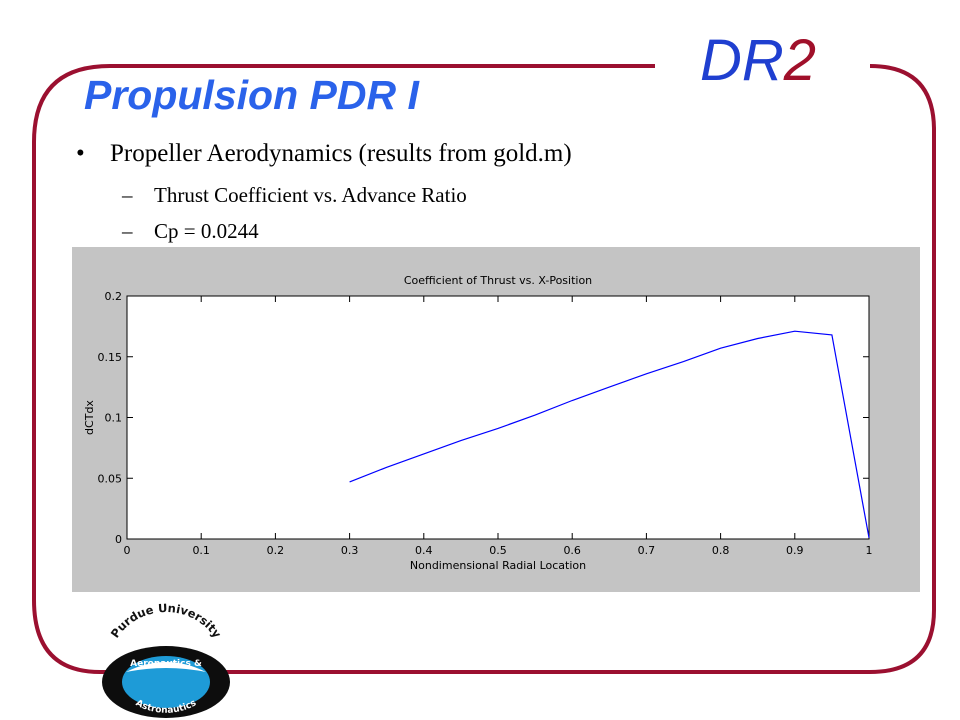 The width and height of the screenshot is (960, 720). What do you see at coordinates (110, 357) in the screenshot?
I see `y-tick-label: 0.15` at bounding box center [110, 357].